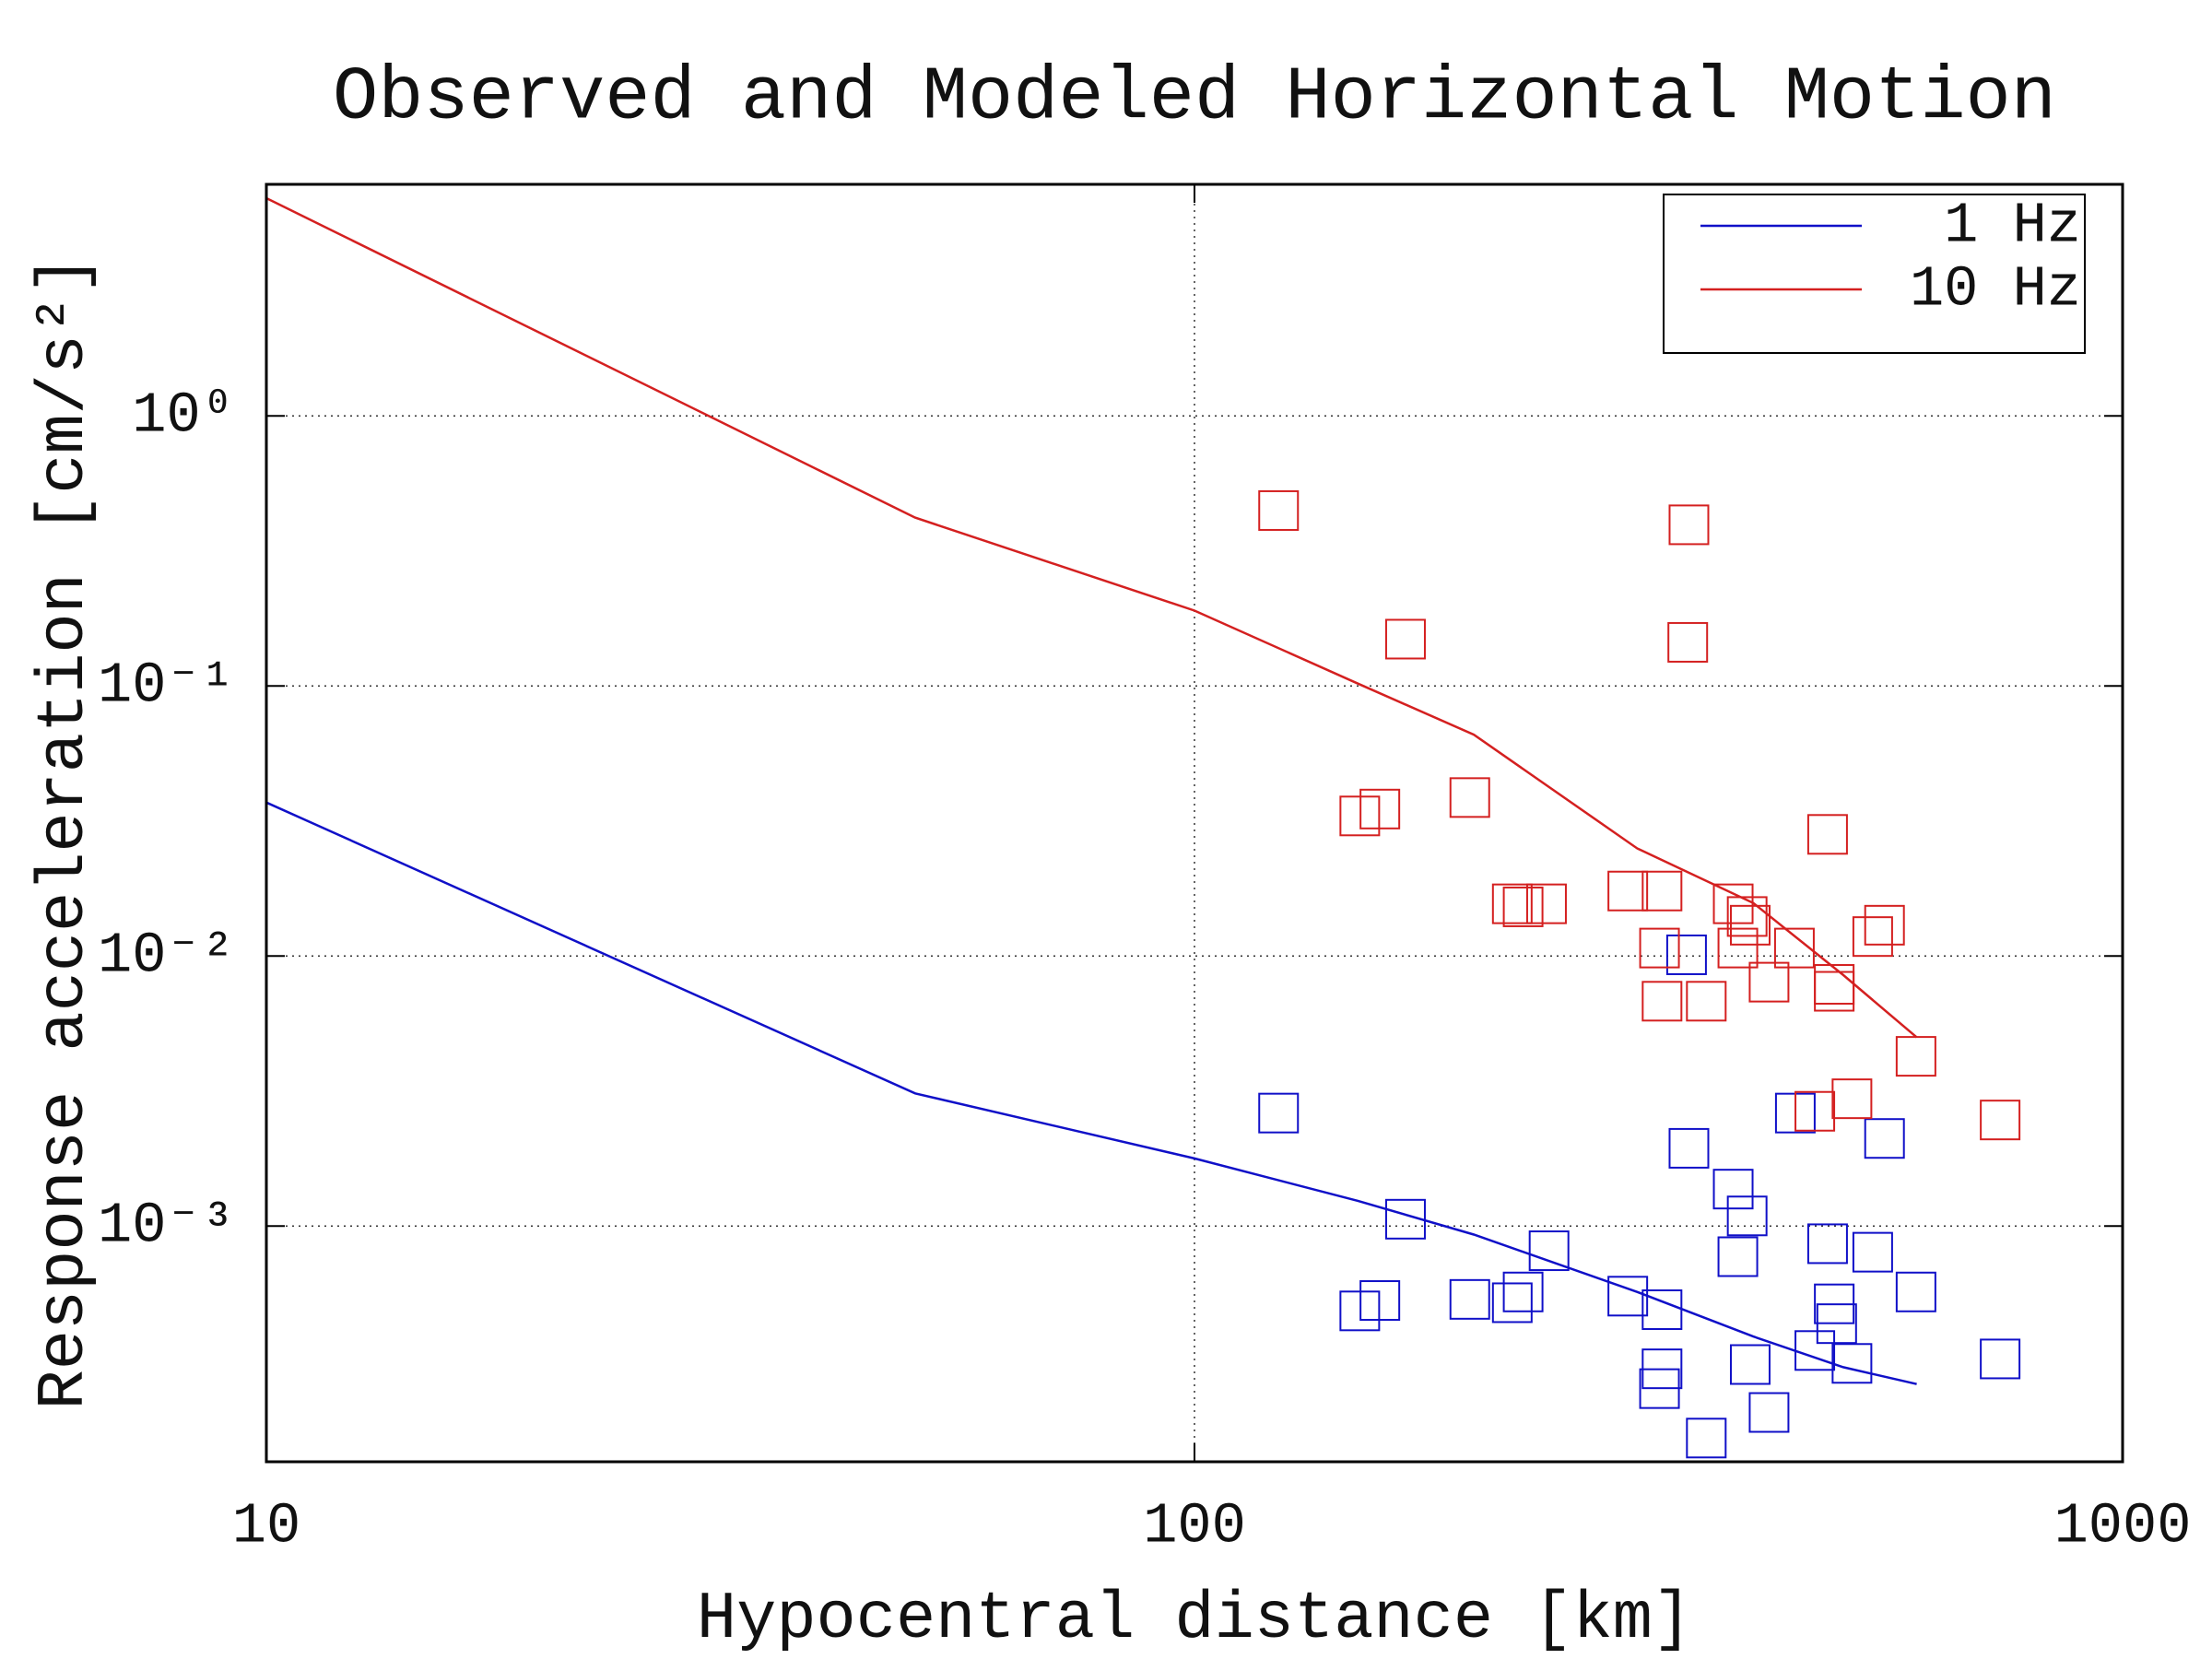 This screenshot has width=2212, height=1659. What do you see at coordinates (166, 686) in the screenshot?
I see `y-tick-label: 10⁻¹` at bounding box center [166, 686].